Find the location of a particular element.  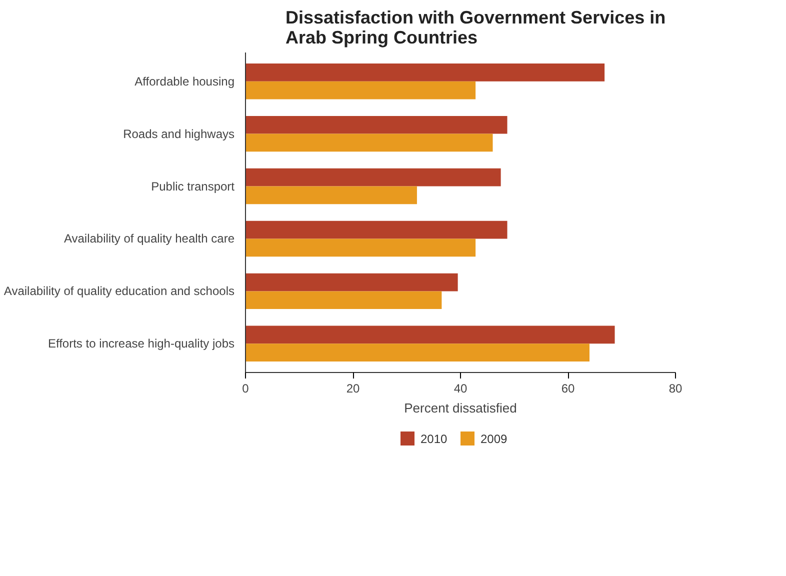

legend-label: 2009 is located at coordinates (494, 439).